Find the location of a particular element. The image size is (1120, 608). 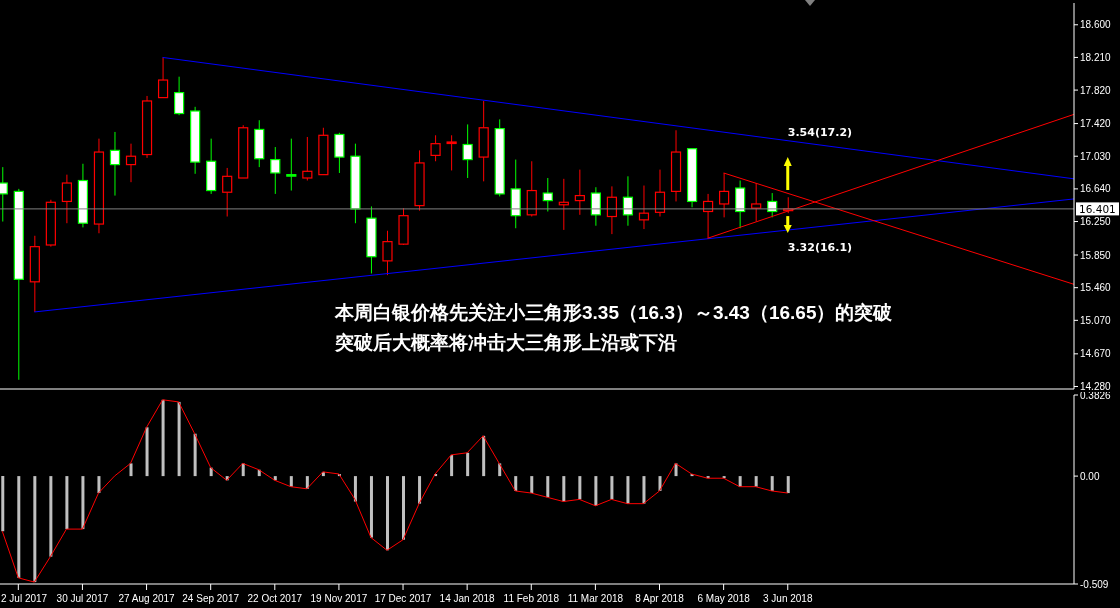

x-tick-label: 11 Feb 2018 is located at coordinates (531, 598).